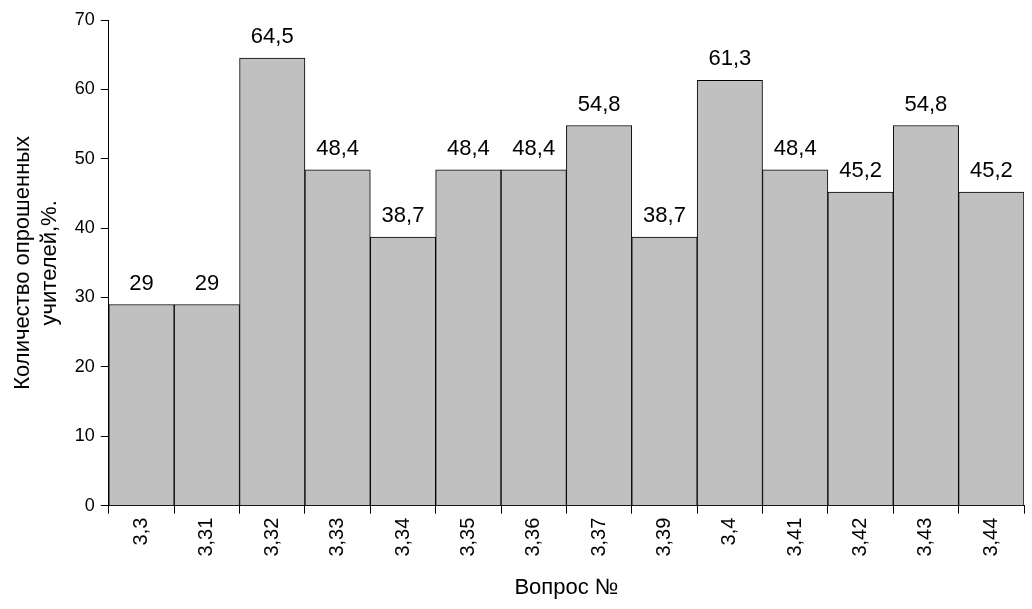 The height and width of the screenshot is (609, 1032). I want to click on x-tick-label: 3,37, so click(597, 537).